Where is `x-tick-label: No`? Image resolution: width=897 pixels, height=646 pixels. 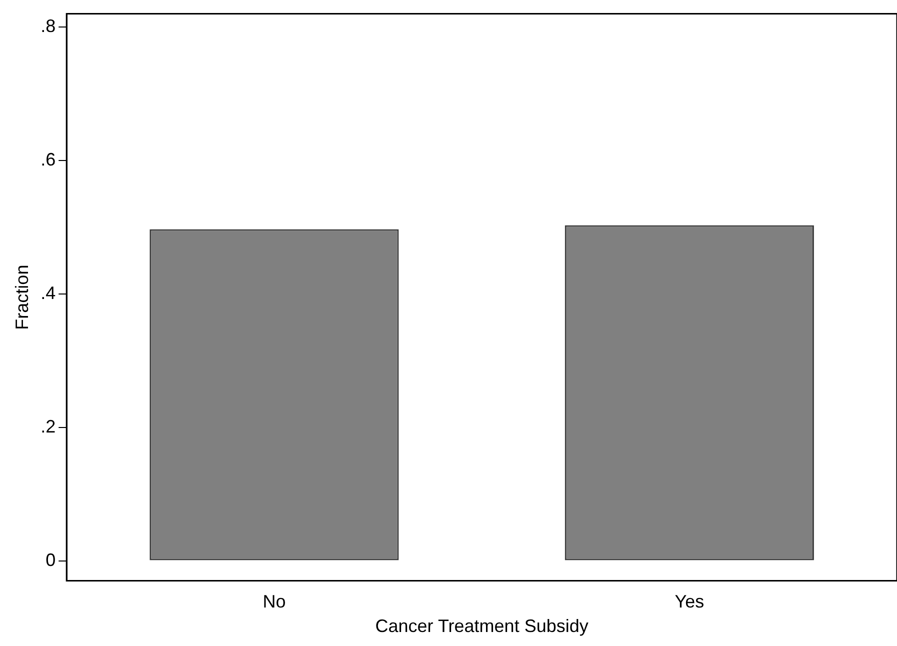 x-tick-label: No is located at coordinates (274, 602).